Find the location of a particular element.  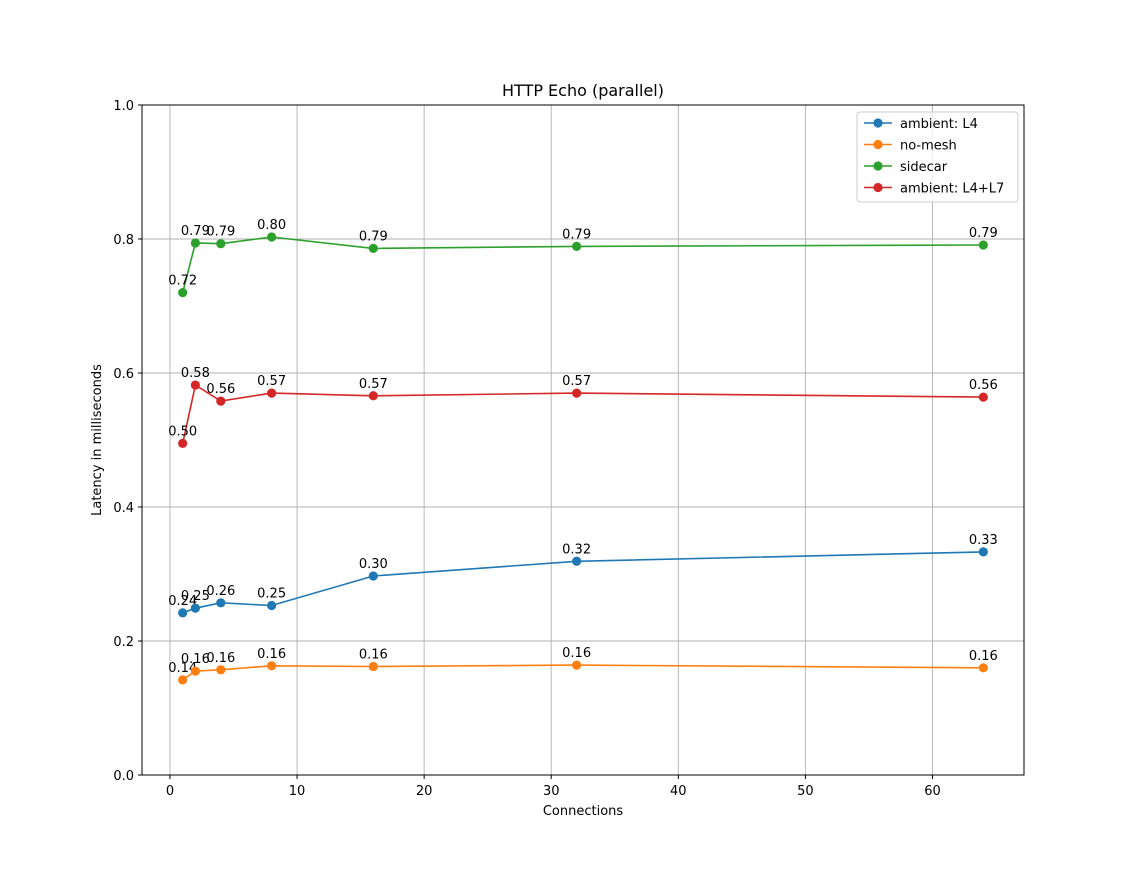

legend: ambient: L4 no-mesh sidecar ambient: L4+L7 is located at coordinates (937, 157).